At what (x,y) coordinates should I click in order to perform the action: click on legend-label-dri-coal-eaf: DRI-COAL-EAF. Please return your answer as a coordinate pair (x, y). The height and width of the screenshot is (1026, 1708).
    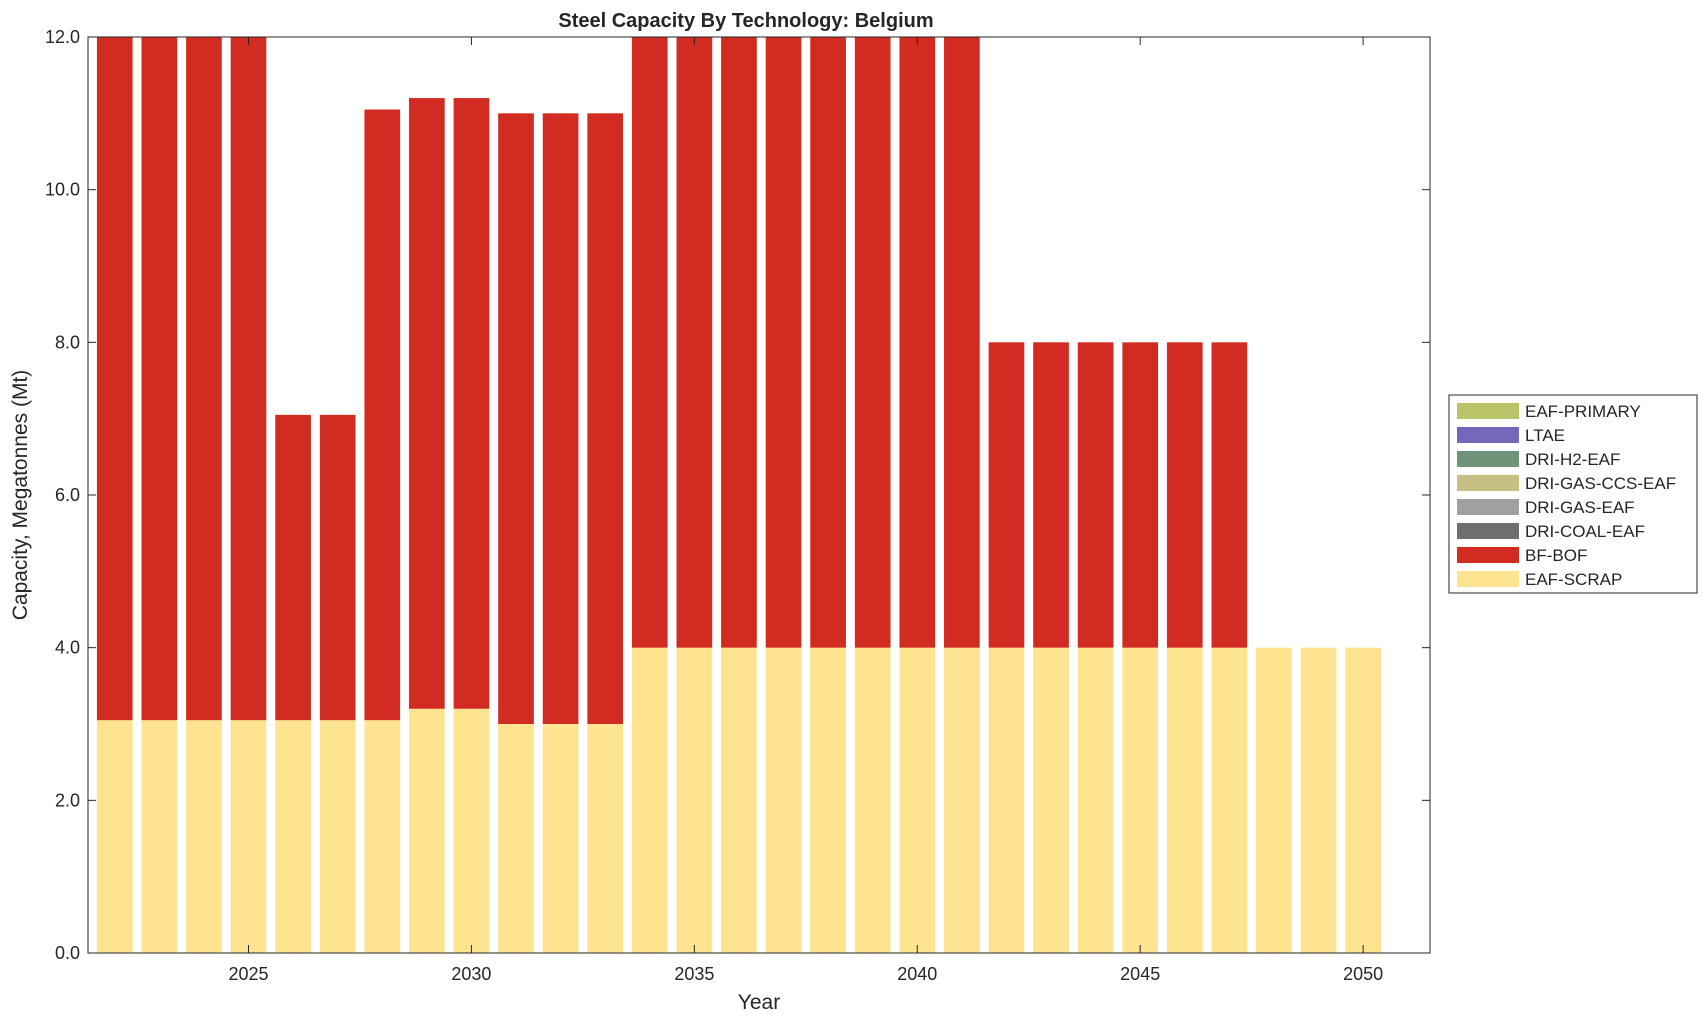
    Looking at the image, I should click on (1585, 531).